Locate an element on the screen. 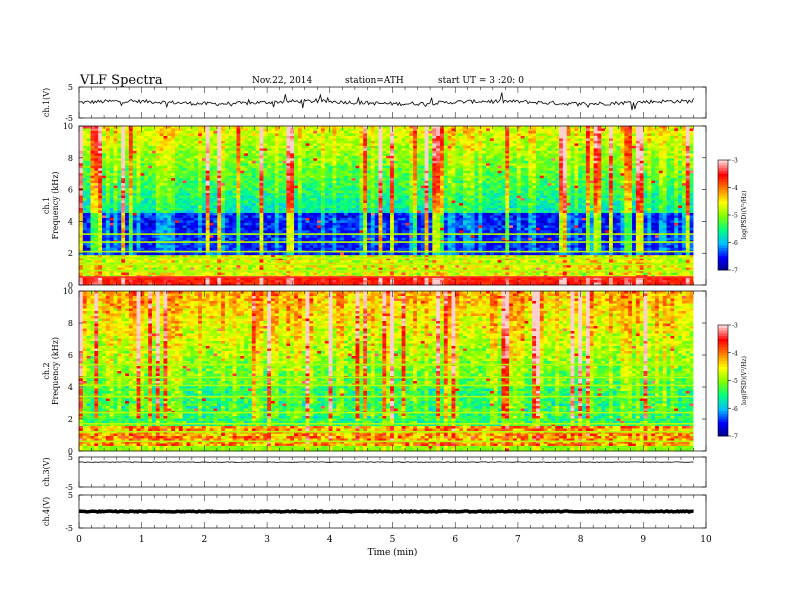 The height and width of the screenshot is (612, 792). x-tick-label: 0 is located at coordinates (79, 540).